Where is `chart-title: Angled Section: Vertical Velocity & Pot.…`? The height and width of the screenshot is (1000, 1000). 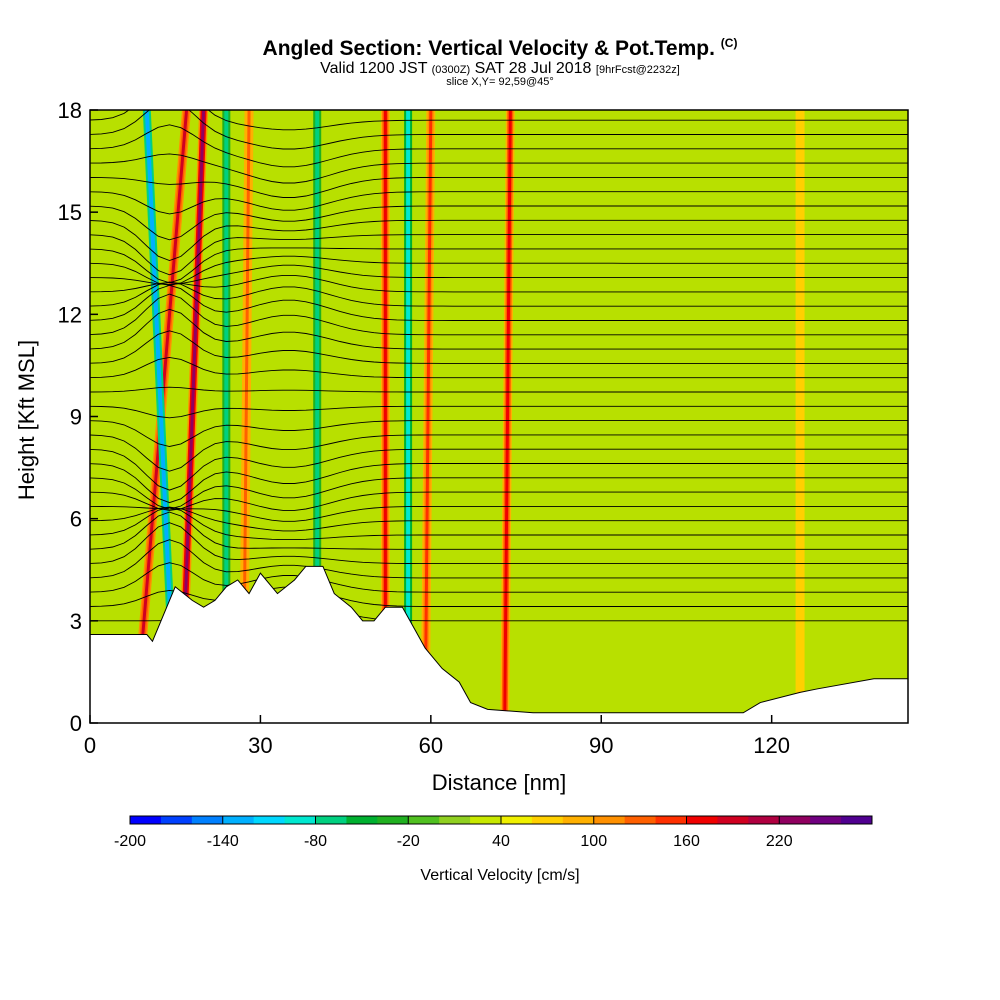
chart-title: Angled Section: Vertical Velocity & Pot.… is located at coordinates (500, 48).